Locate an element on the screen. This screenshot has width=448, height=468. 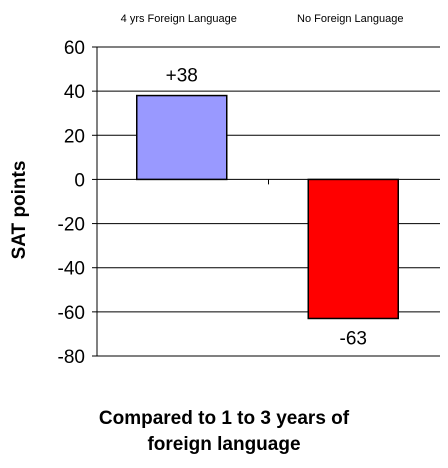
data-label: -63 is located at coordinates (353, 338).